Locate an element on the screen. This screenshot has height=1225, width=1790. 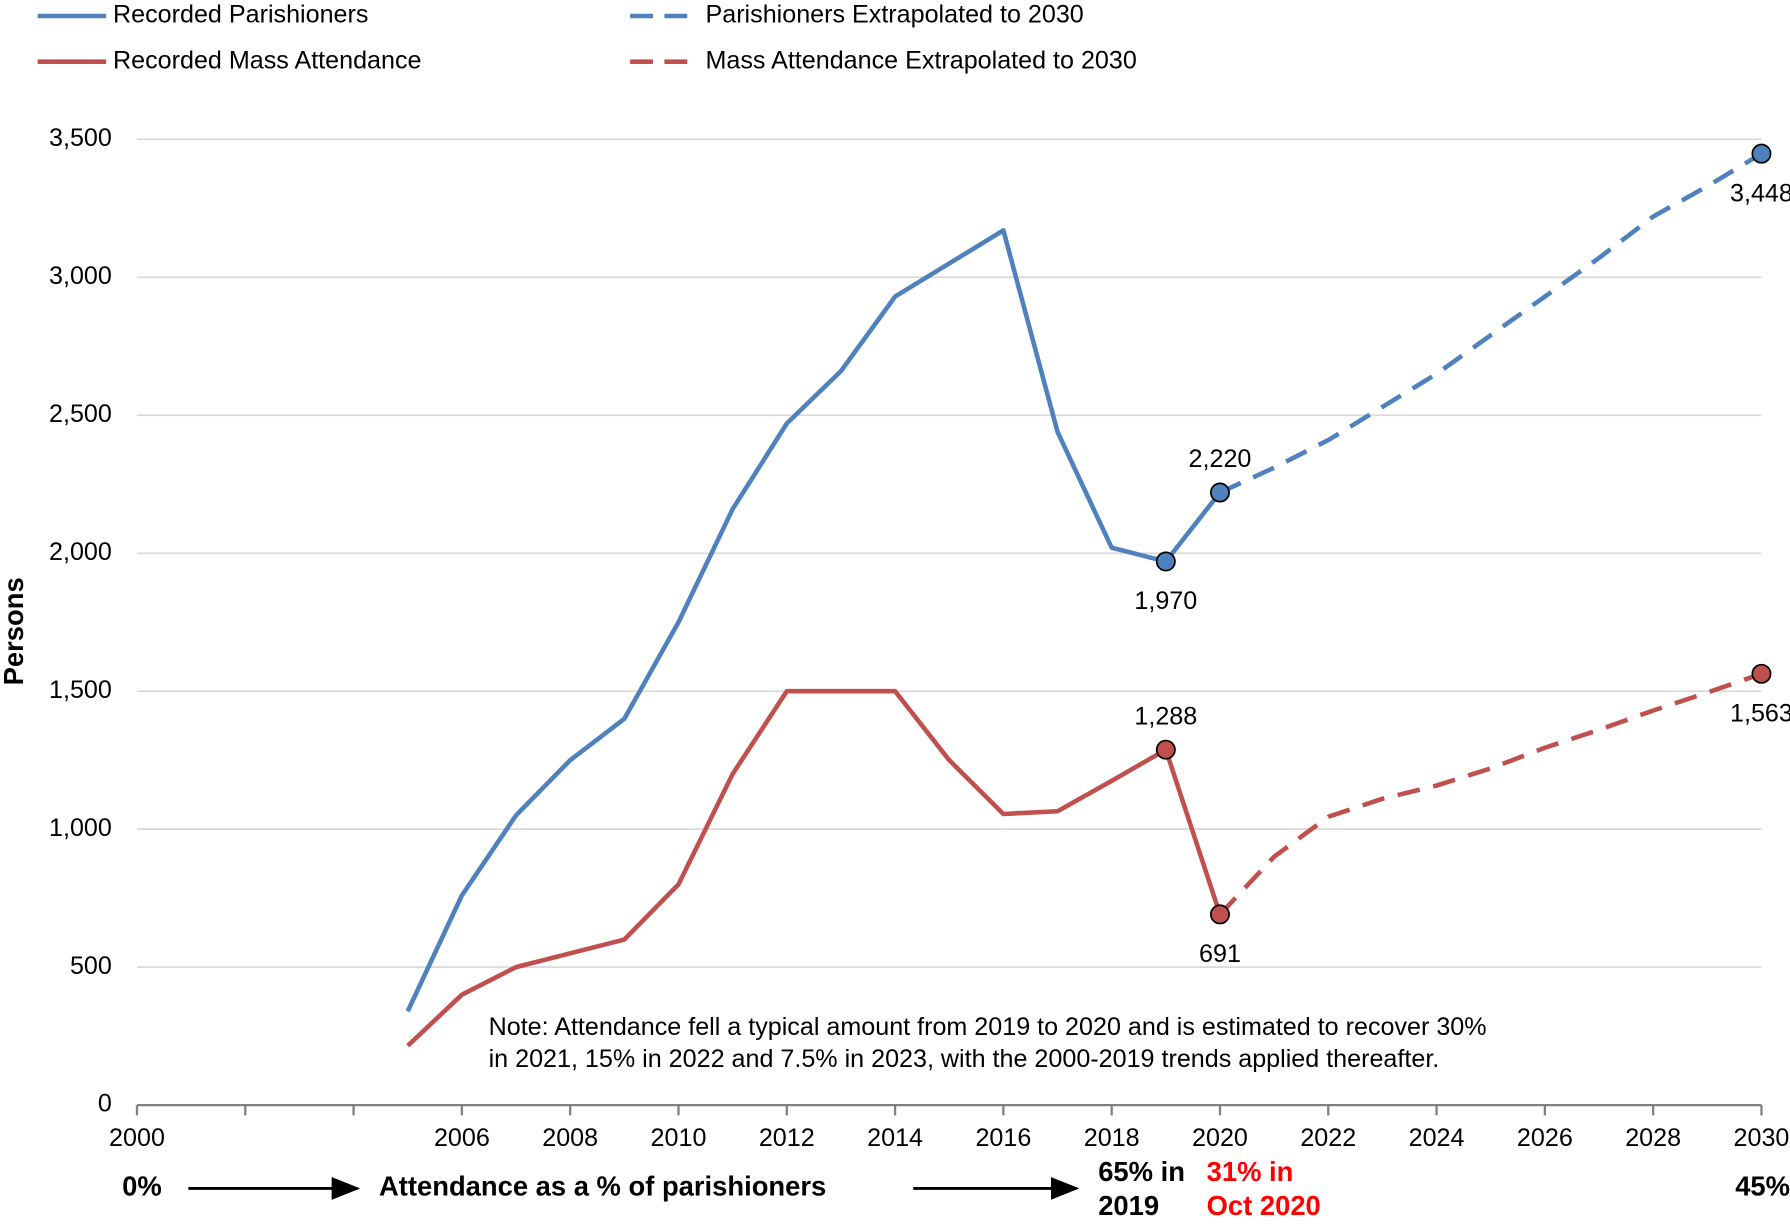
x-tick-label: 2014 is located at coordinates (895, 1138).